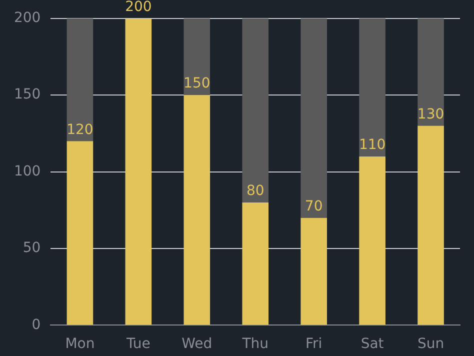 The width and height of the screenshot is (474, 356). Describe the element at coordinates (313, 344) in the screenshot. I see `x-tick-label: Fri` at that location.